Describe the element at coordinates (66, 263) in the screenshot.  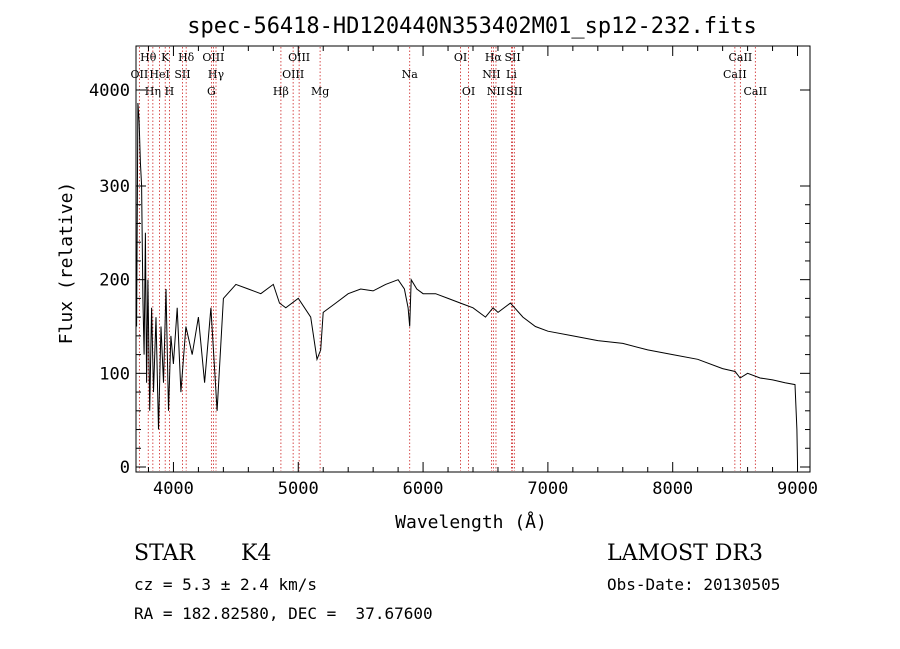
I see `y-axis-label: Flux (relative)` at that location.